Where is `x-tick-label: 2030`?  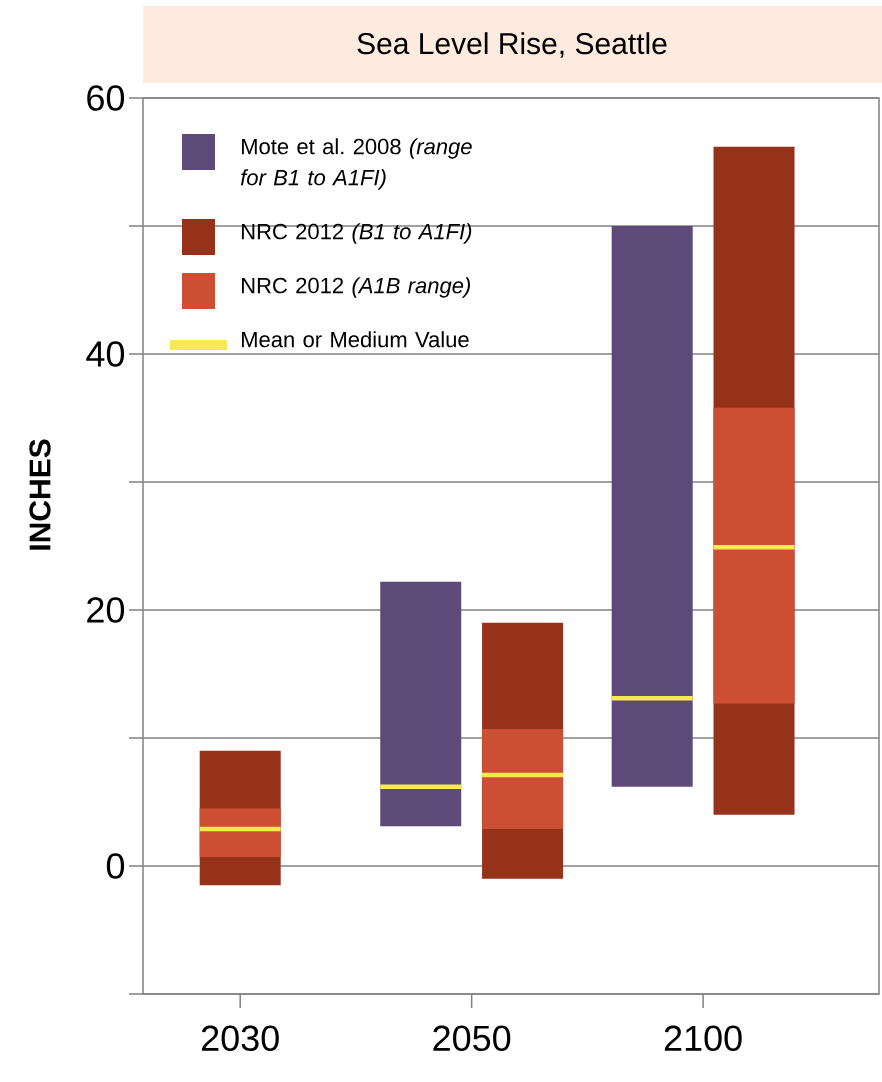
x-tick-label: 2030 is located at coordinates (240, 1038).